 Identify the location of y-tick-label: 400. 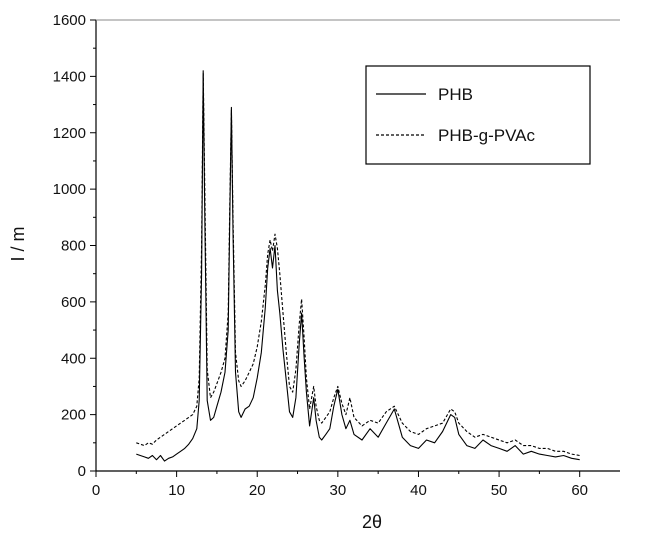
(73, 358).